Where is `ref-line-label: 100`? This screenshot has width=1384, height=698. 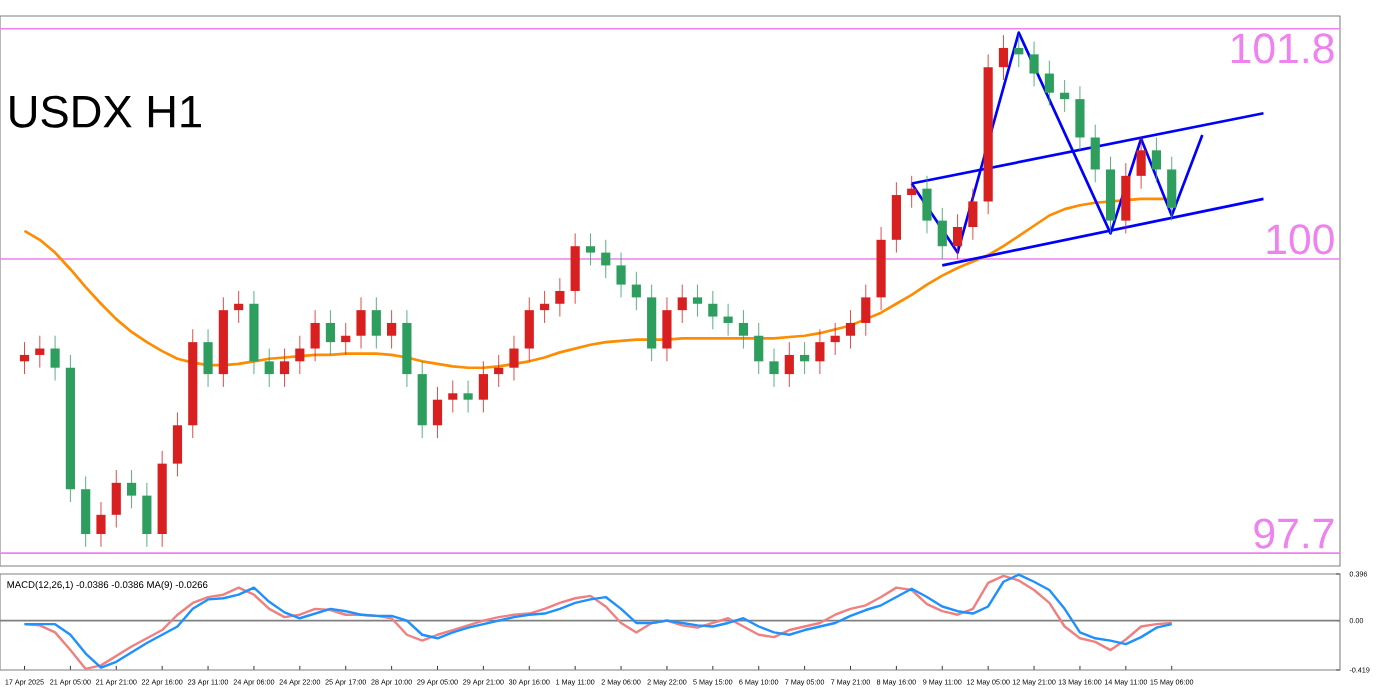
ref-line-label: 100 is located at coordinates (1300, 239).